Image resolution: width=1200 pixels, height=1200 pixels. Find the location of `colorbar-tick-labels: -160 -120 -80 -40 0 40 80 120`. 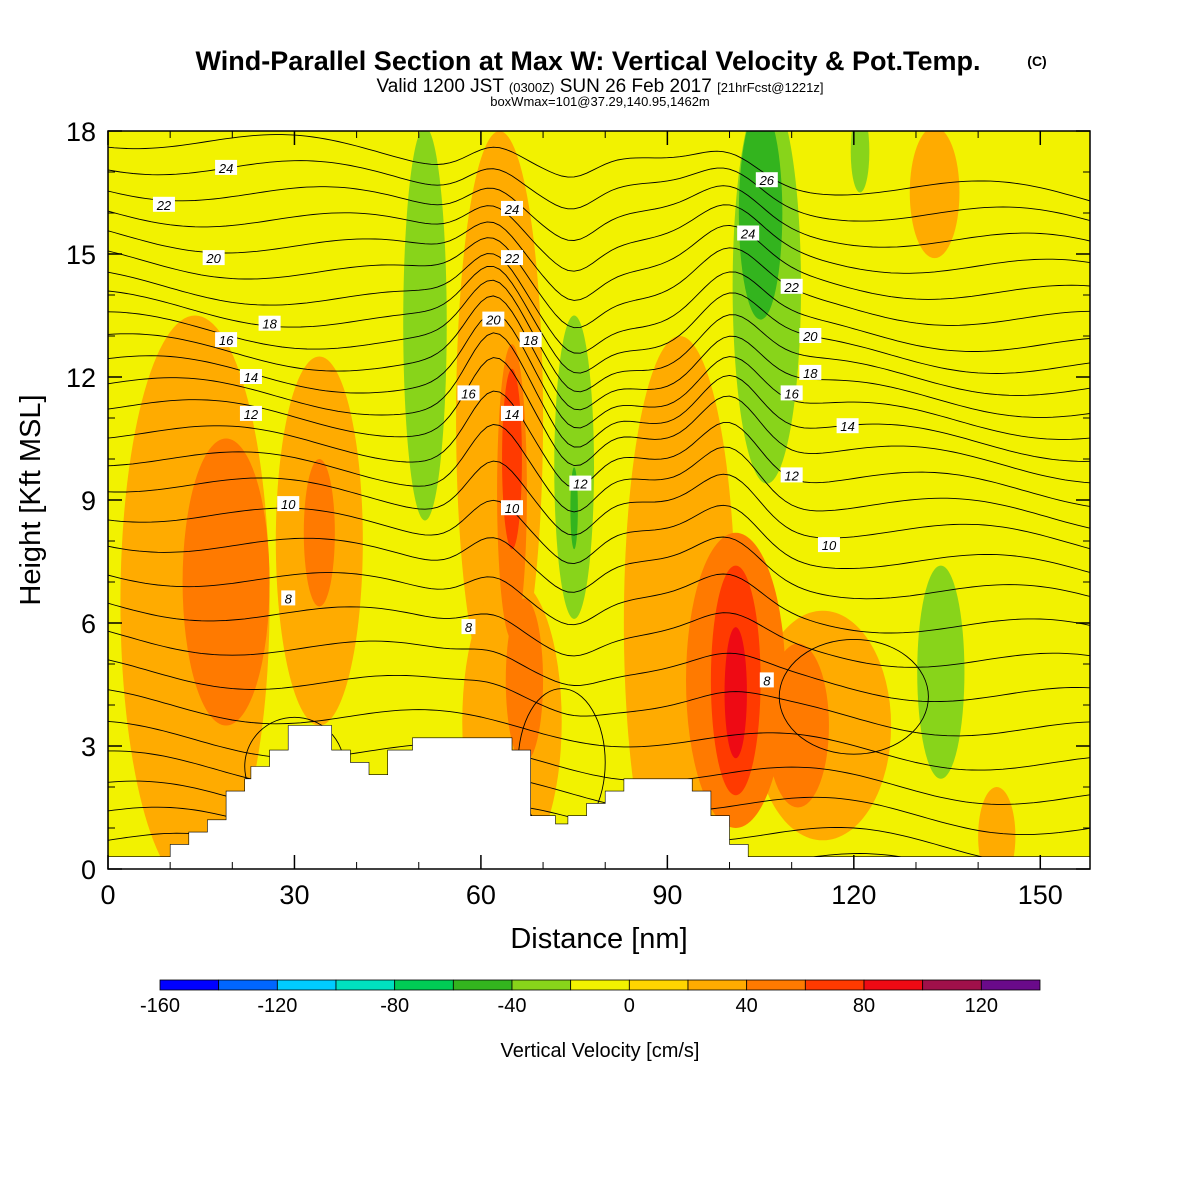

colorbar-tick-labels: -160 -120 -80 -40 0 40 80 120 is located at coordinates (569, 1006).